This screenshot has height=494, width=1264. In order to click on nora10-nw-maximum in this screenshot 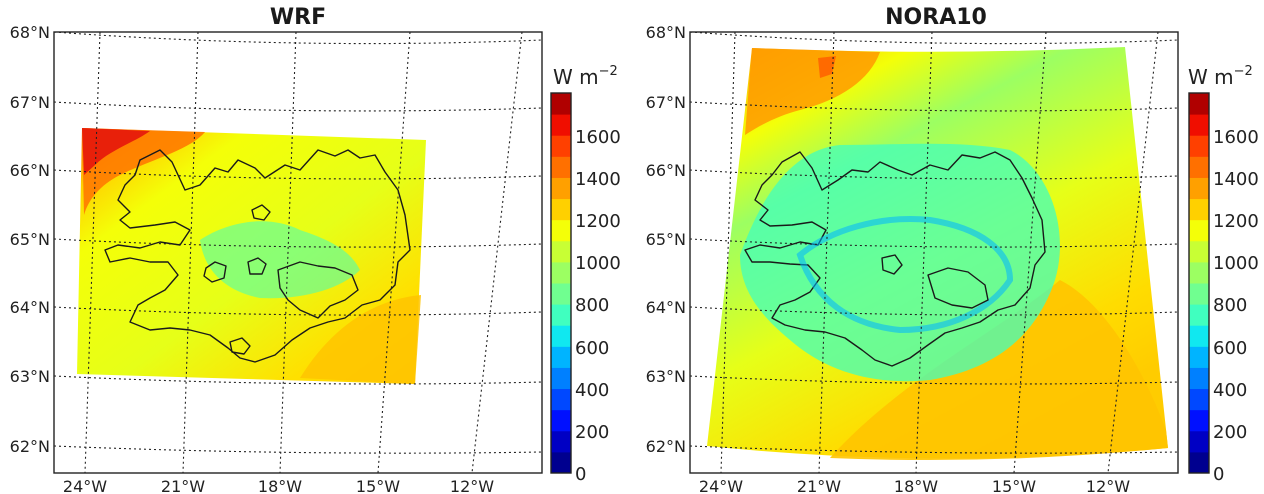, I will do `click(812, 91)`.